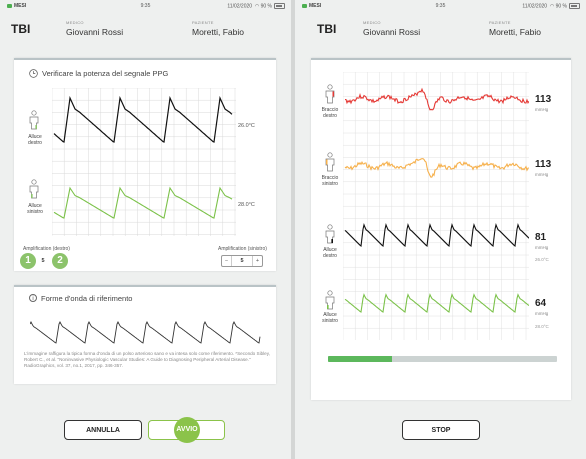  I want to click on grid-lines, so click(144, 162).